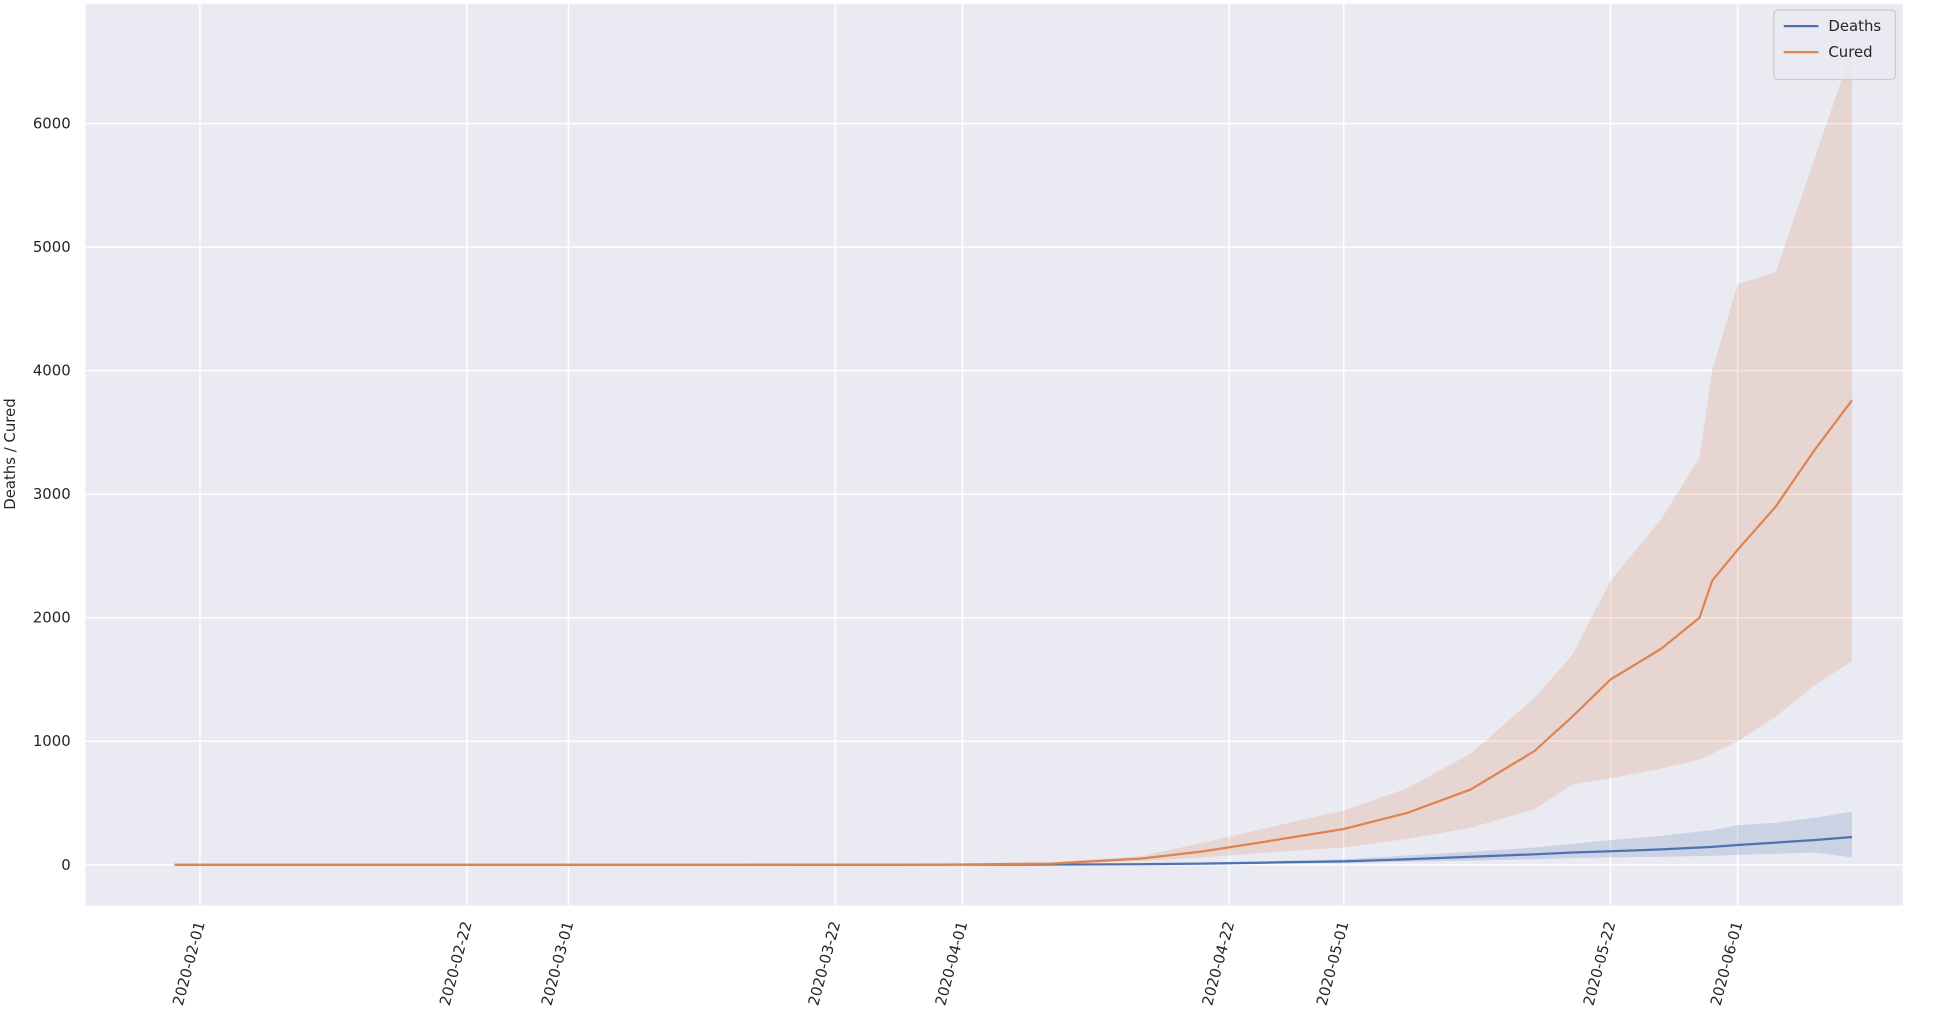 This screenshot has height=1021, width=1945. I want to click on legend: Deaths Cured, so click(1835, 45).